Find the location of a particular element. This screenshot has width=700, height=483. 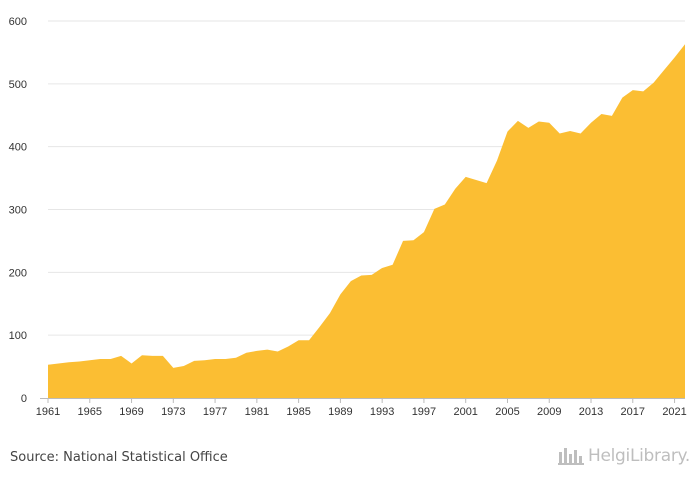

x-tick-label: 1961 is located at coordinates (48, 412).